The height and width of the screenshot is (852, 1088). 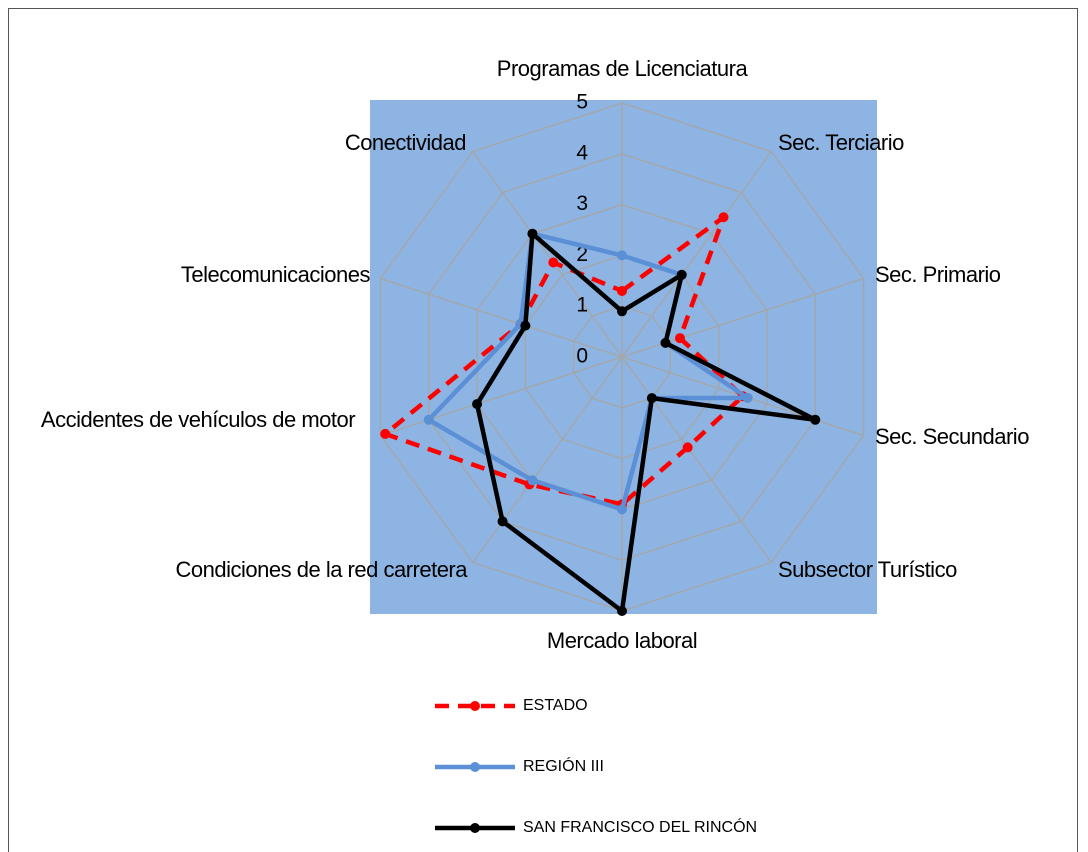 What do you see at coordinates (198, 419) in the screenshot?
I see `category-label: Accidentes de vehículos de motor` at bounding box center [198, 419].